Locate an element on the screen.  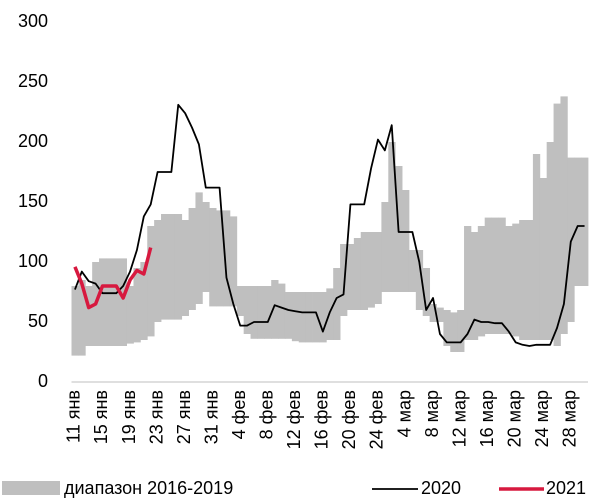
x-tick-label: 27 янв is located at coordinates (184, 417).